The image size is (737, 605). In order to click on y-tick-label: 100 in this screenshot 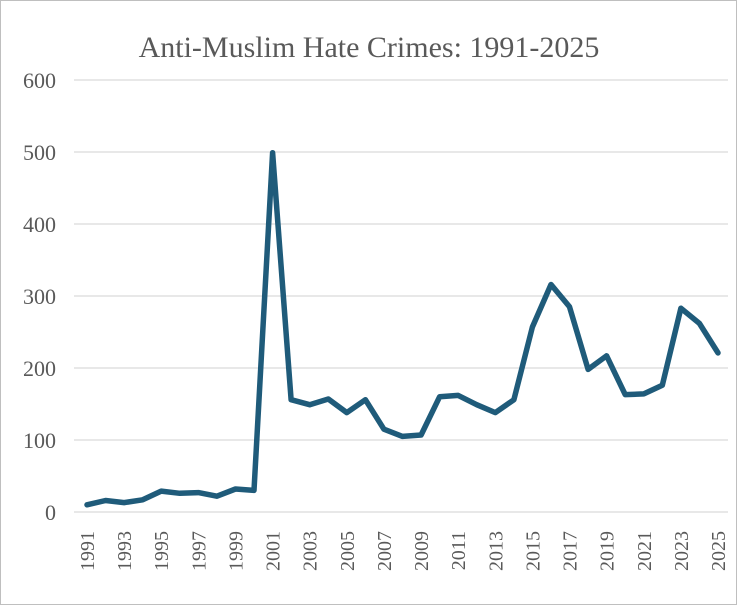, I will do `click(39, 440)`.